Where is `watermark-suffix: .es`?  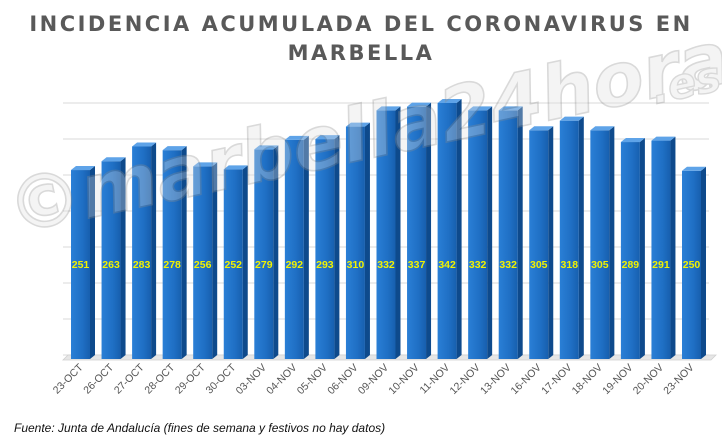
watermark-suffix: .es is located at coordinates (684, 82).